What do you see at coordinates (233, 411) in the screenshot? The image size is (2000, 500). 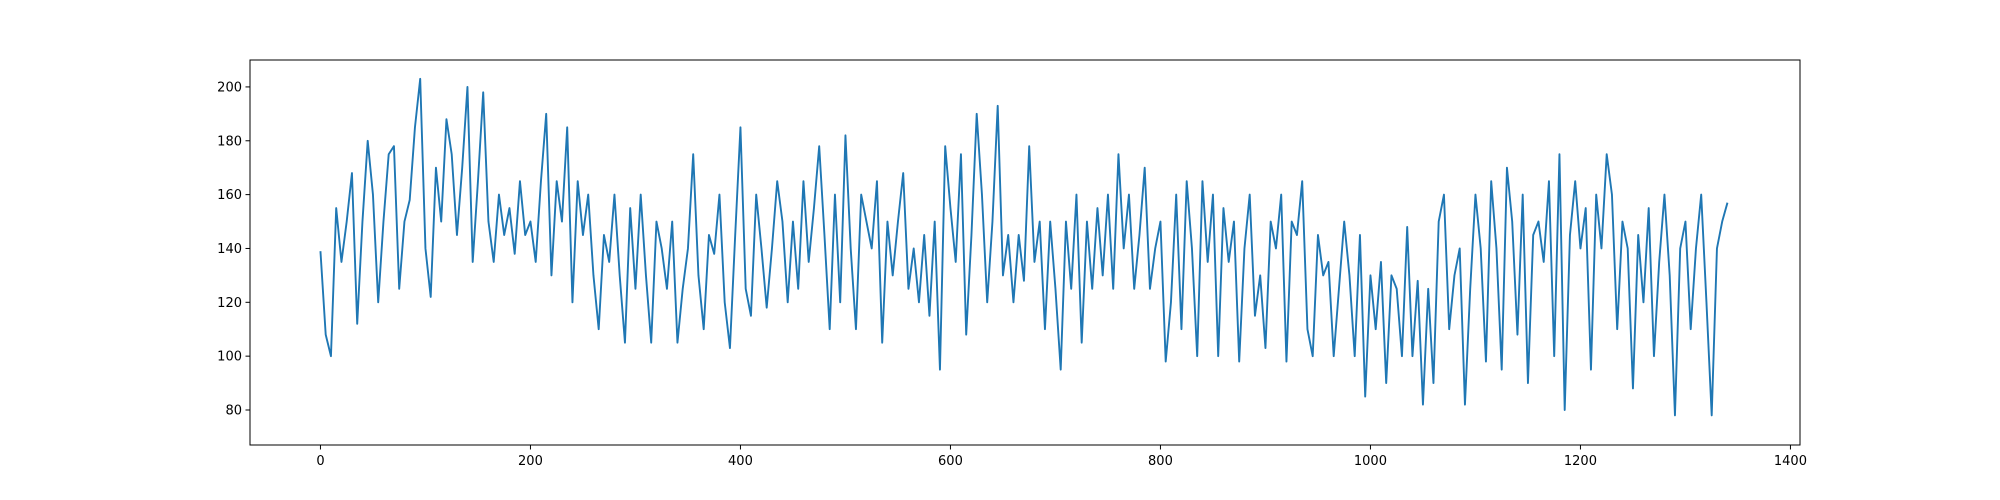 I see `y-tick-label: 80` at bounding box center [233, 411].